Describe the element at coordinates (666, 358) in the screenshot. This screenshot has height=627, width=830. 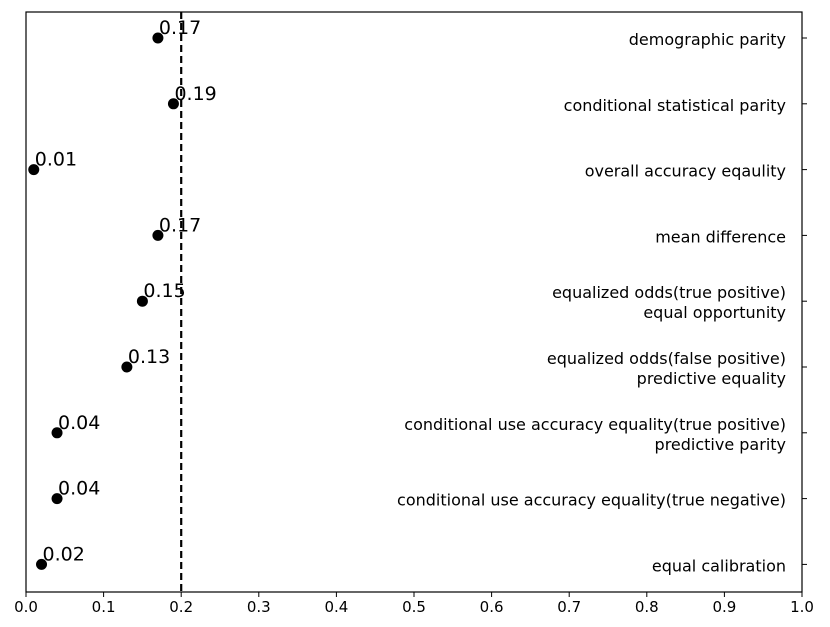
I see `category-label: equalized odds(false positive)` at that location.